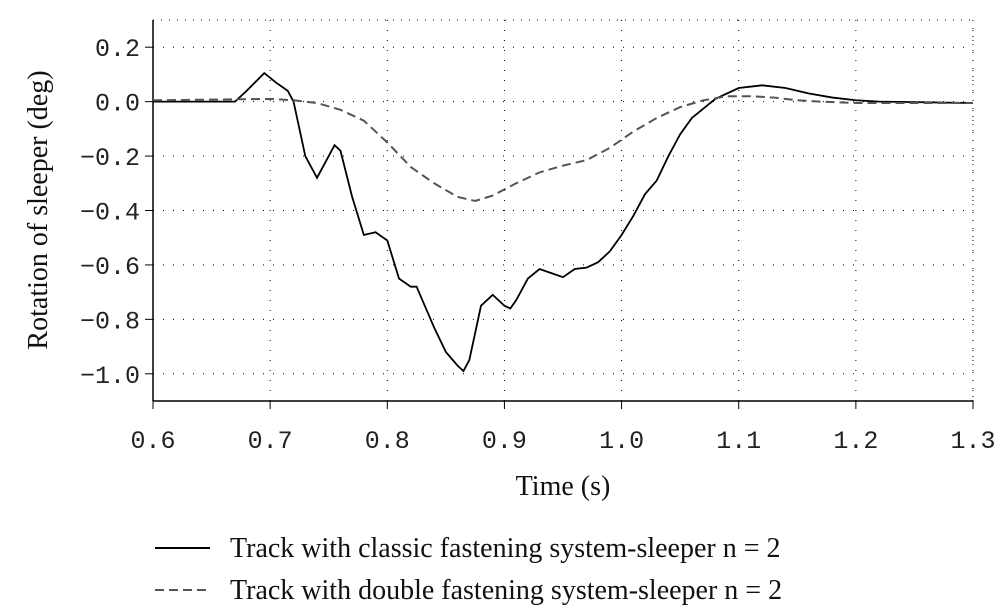 This screenshot has width=998, height=614. Describe the element at coordinates (110, 321) in the screenshot. I see `y-tick-label: −0.8` at that location.